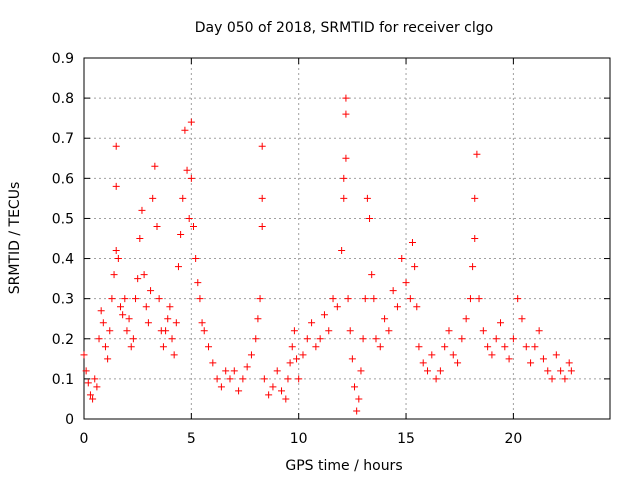 The image size is (640, 484). I want to click on x-tick-label: 0, so click(84, 439).